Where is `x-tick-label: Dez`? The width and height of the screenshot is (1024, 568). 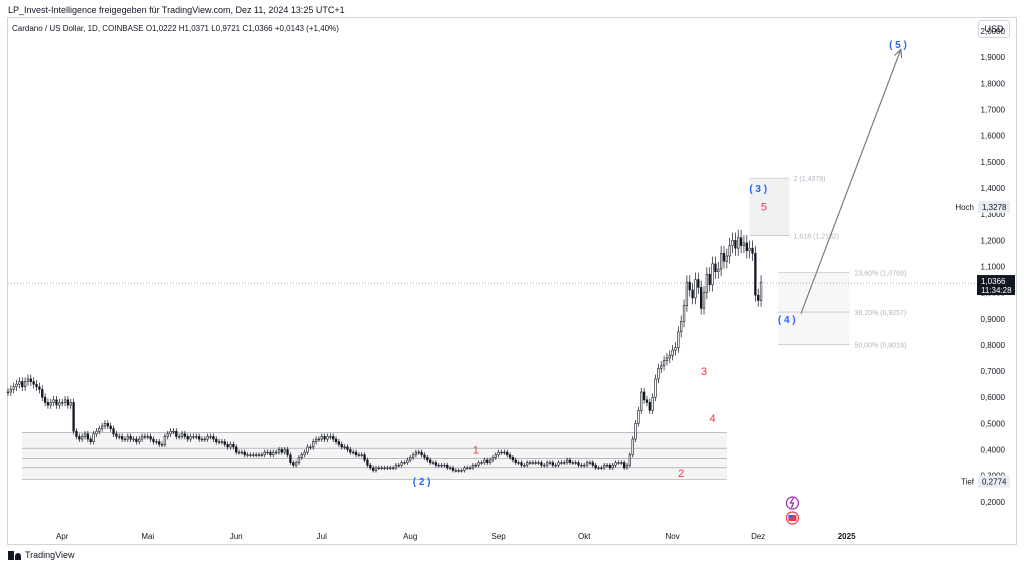 x-tick-label: Dez is located at coordinates (758, 536).